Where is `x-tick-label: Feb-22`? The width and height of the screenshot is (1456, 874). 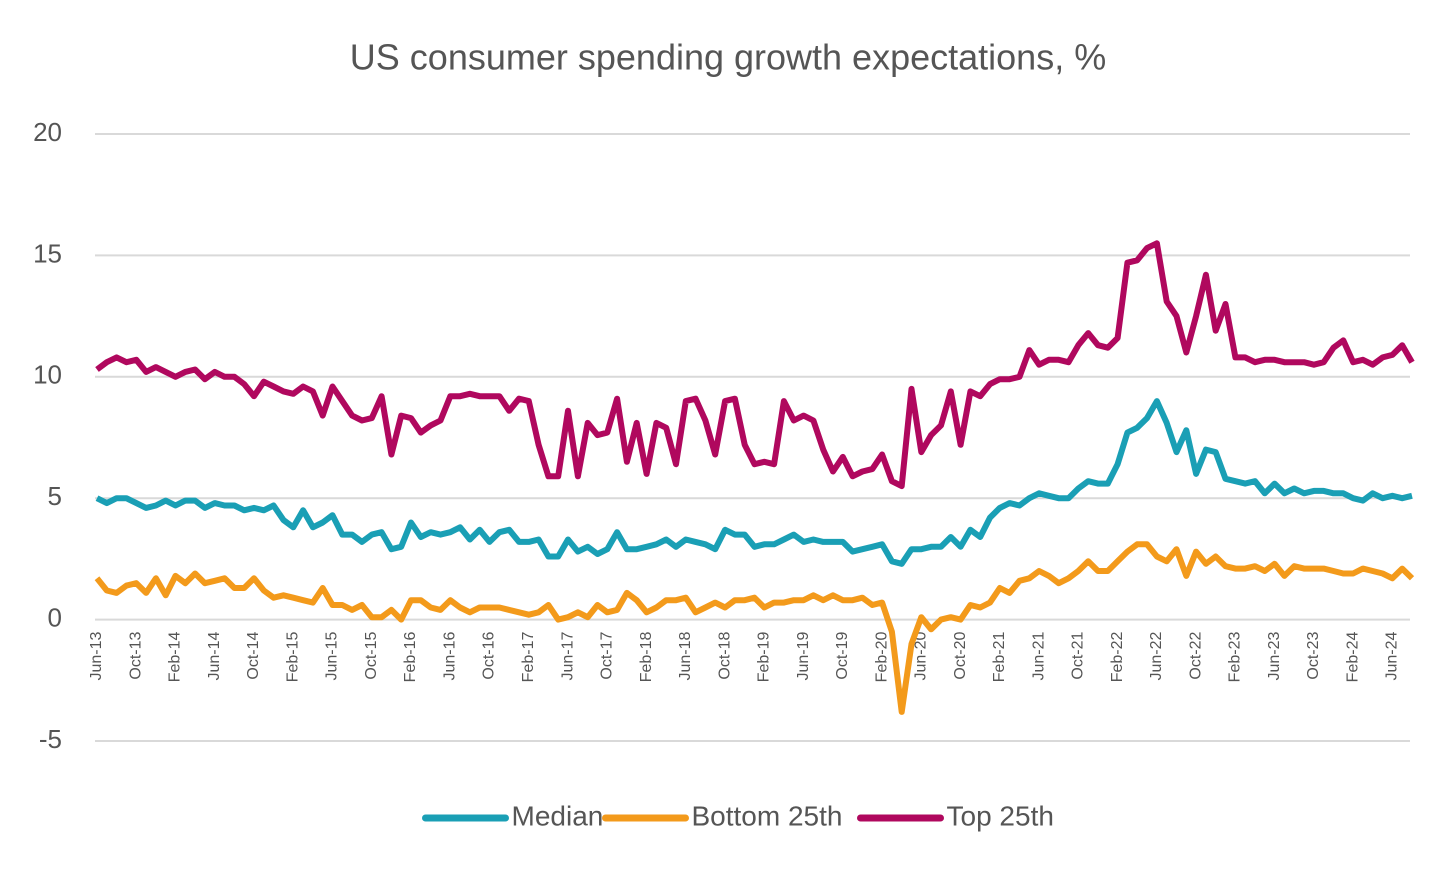 x-tick-label: Feb-22 is located at coordinates (1117, 657).